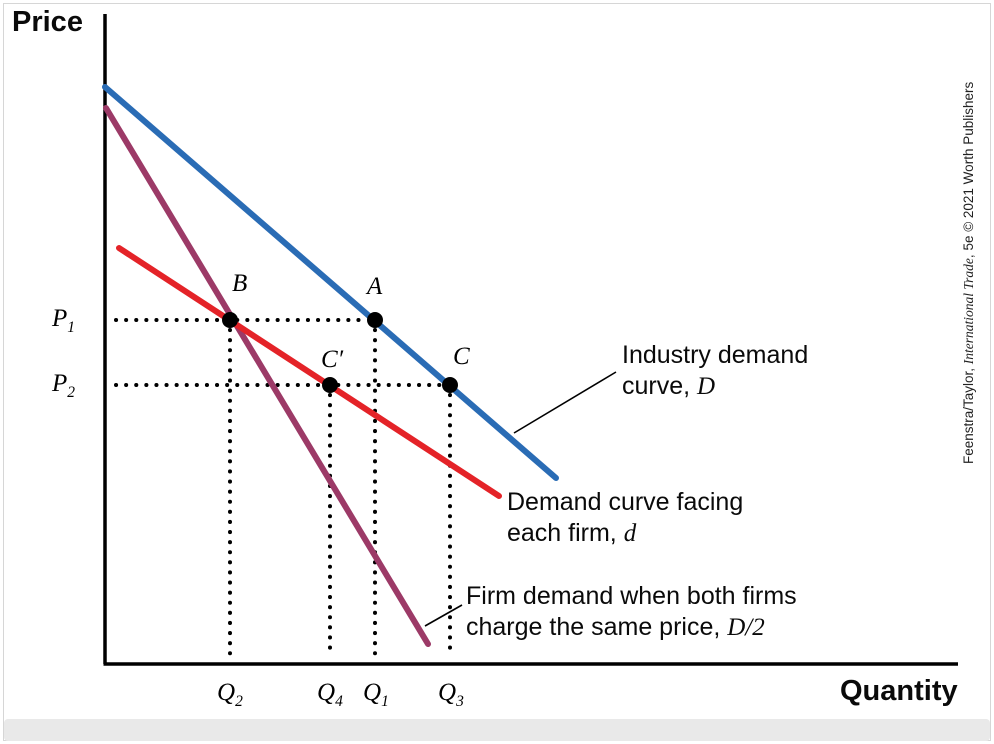 The width and height of the screenshot is (994, 744). I want to click on half-annotation-var: D/2, so click(746, 627).